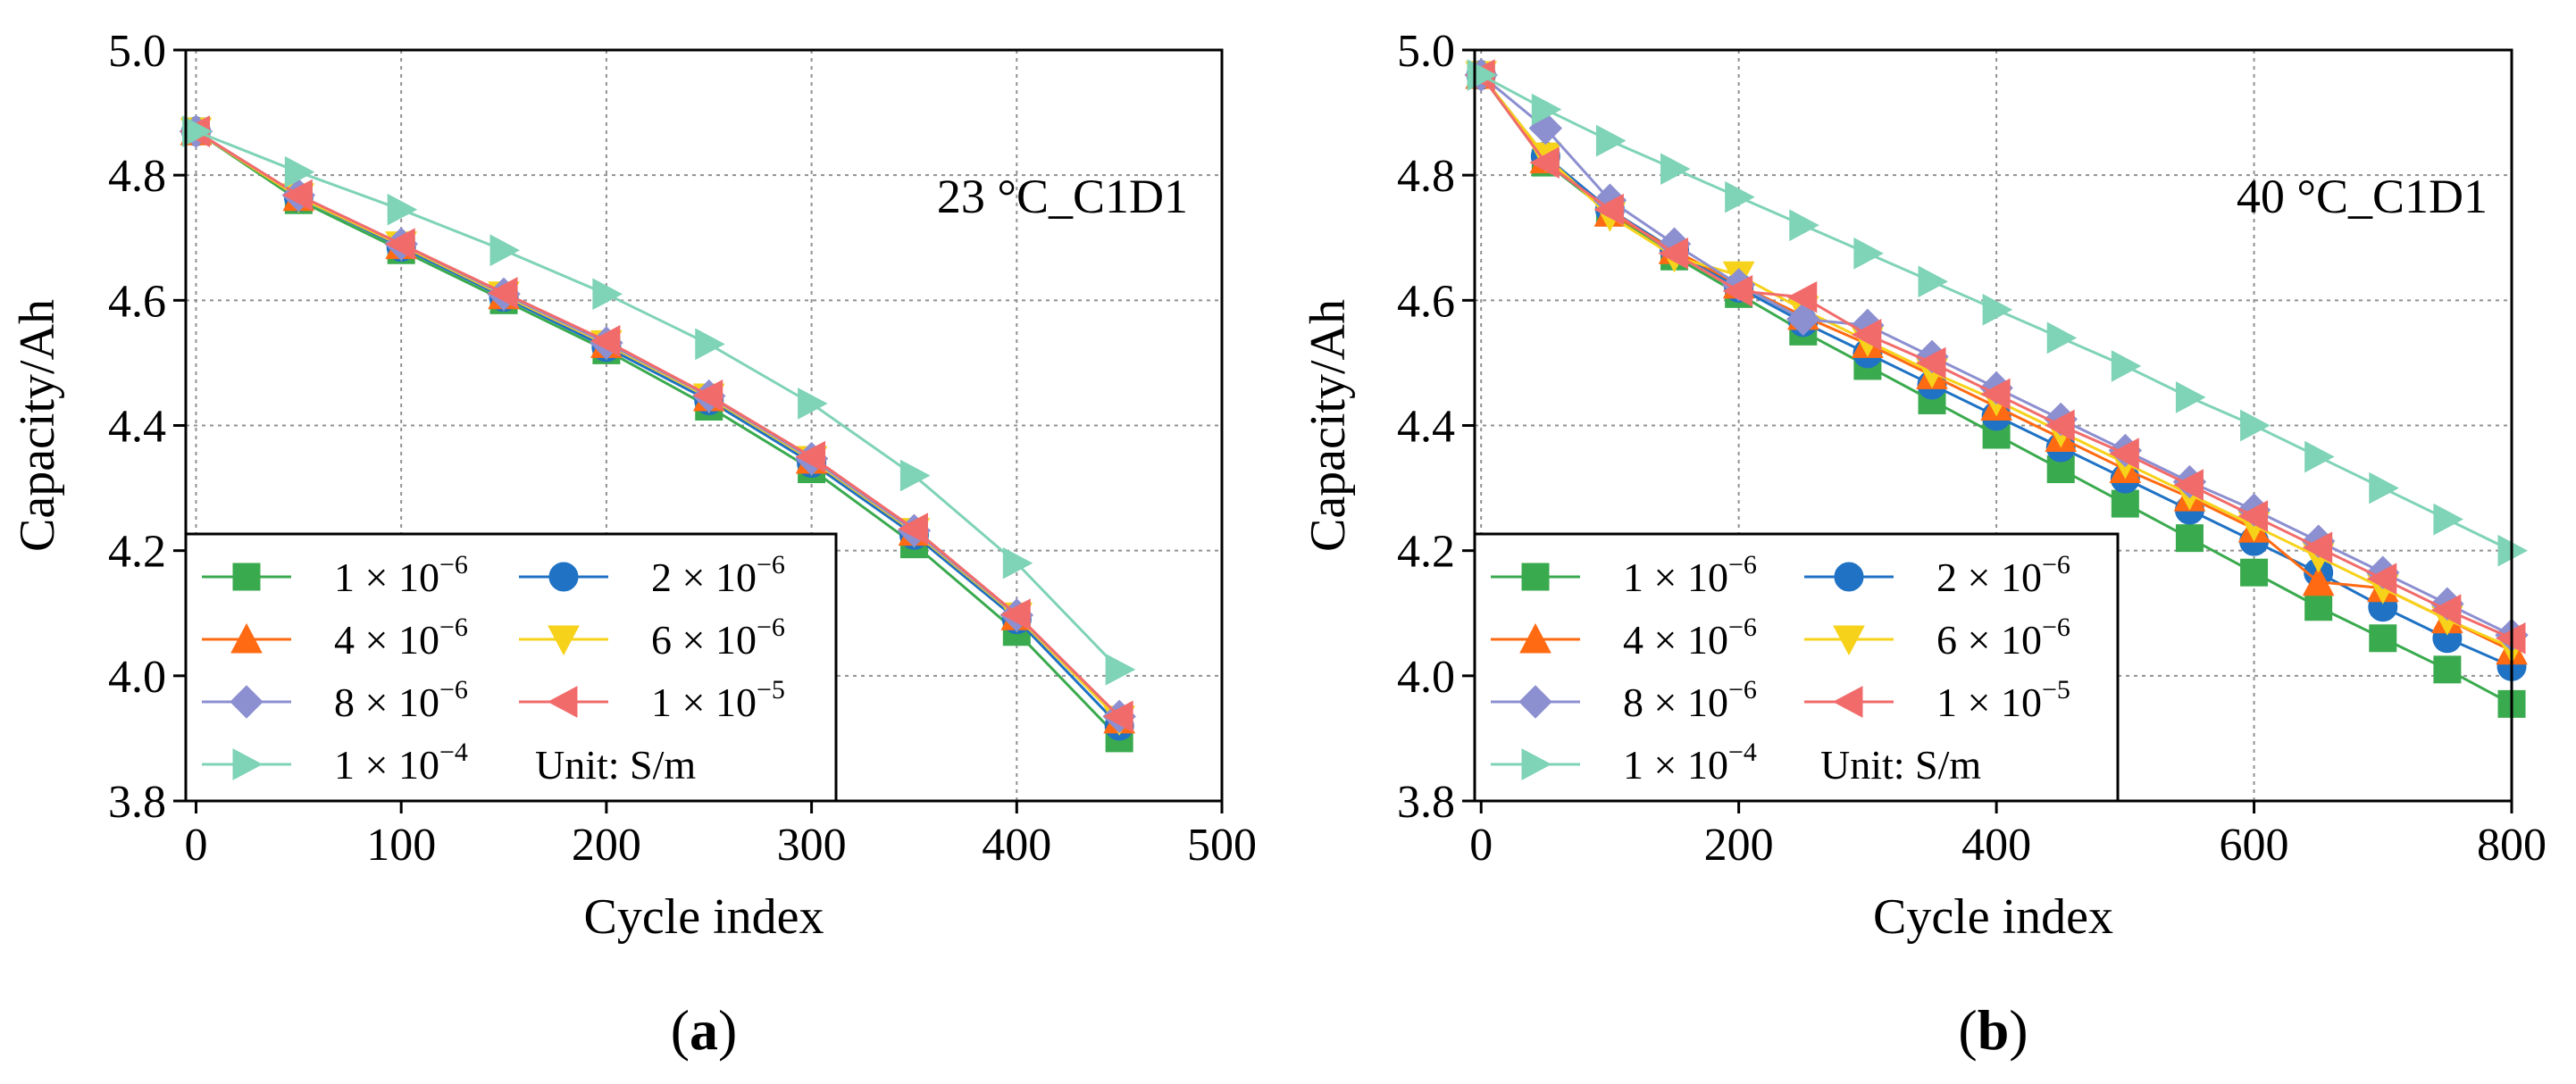 The height and width of the screenshot is (1084, 2576). I want to click on y-tick-label: 4.2, so click(137, 553).